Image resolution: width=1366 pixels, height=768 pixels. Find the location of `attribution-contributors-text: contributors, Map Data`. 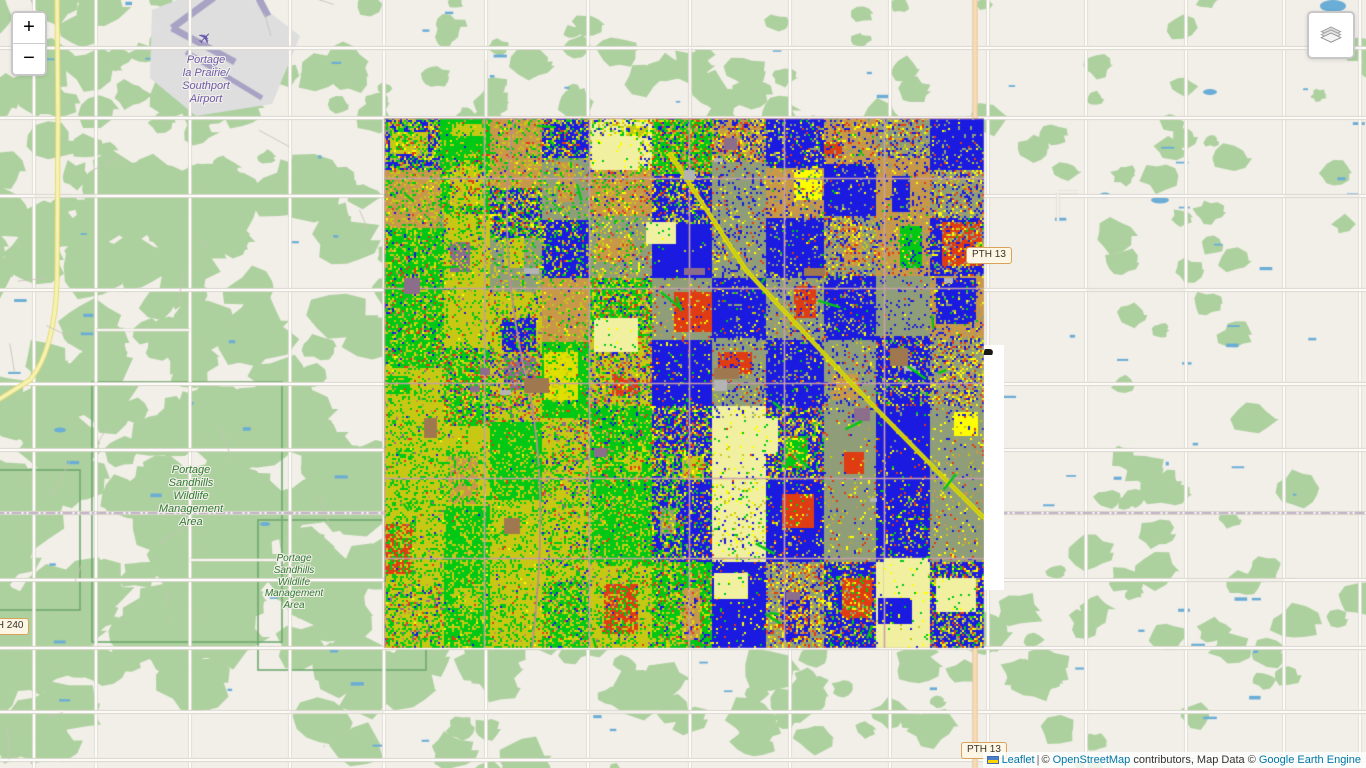

attribution-contributors-text: contributors, Map Data is located at coordinates (1189, 760).